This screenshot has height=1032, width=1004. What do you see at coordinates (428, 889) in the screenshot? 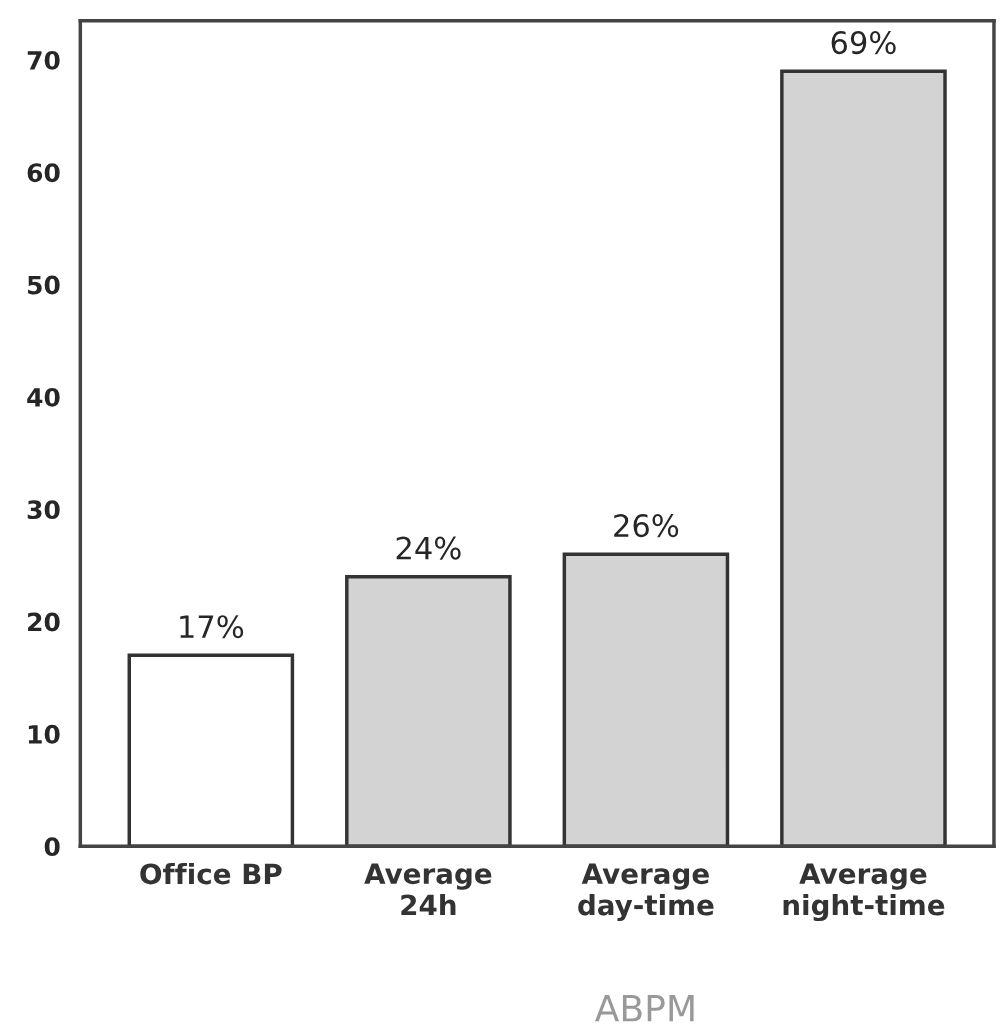
I see `x-tick-label: Average 24h` at bounding box center [428, 889].